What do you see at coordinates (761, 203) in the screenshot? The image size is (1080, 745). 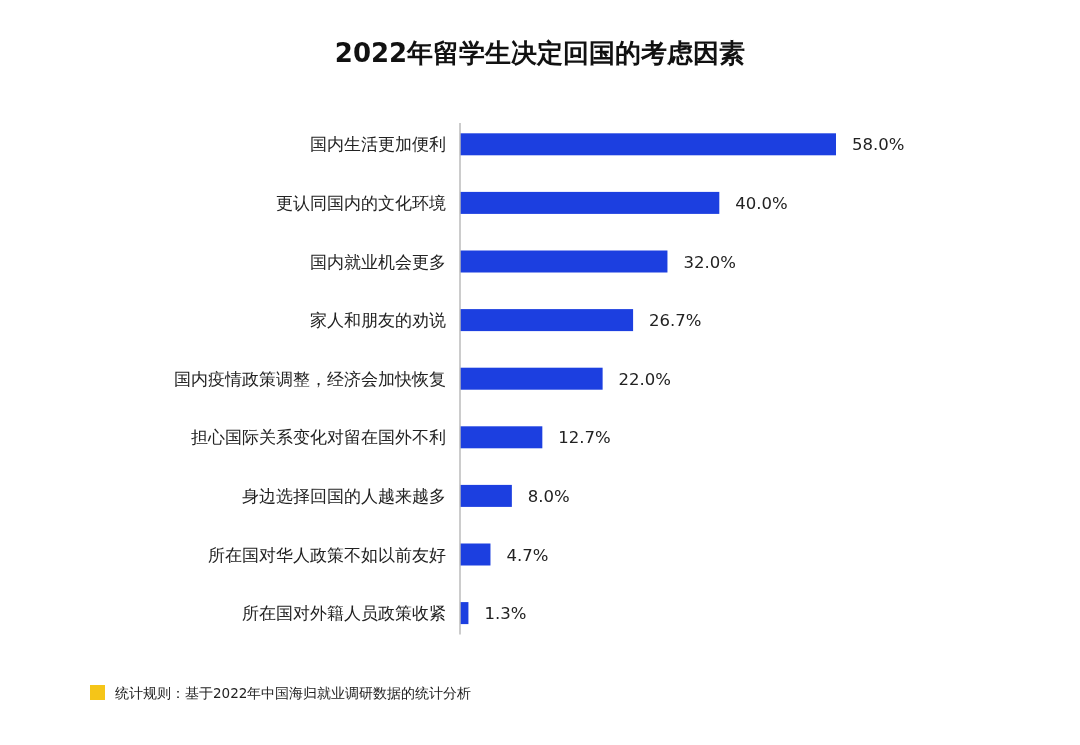 I see `data-label: 40.0%` at bounding box center [761, 203].